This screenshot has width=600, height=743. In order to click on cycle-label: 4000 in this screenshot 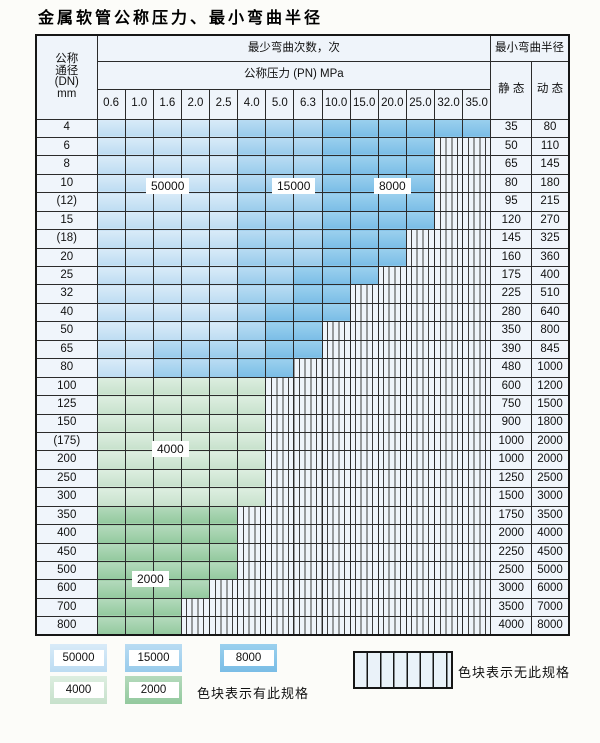, I will do `click(170, 449)`.